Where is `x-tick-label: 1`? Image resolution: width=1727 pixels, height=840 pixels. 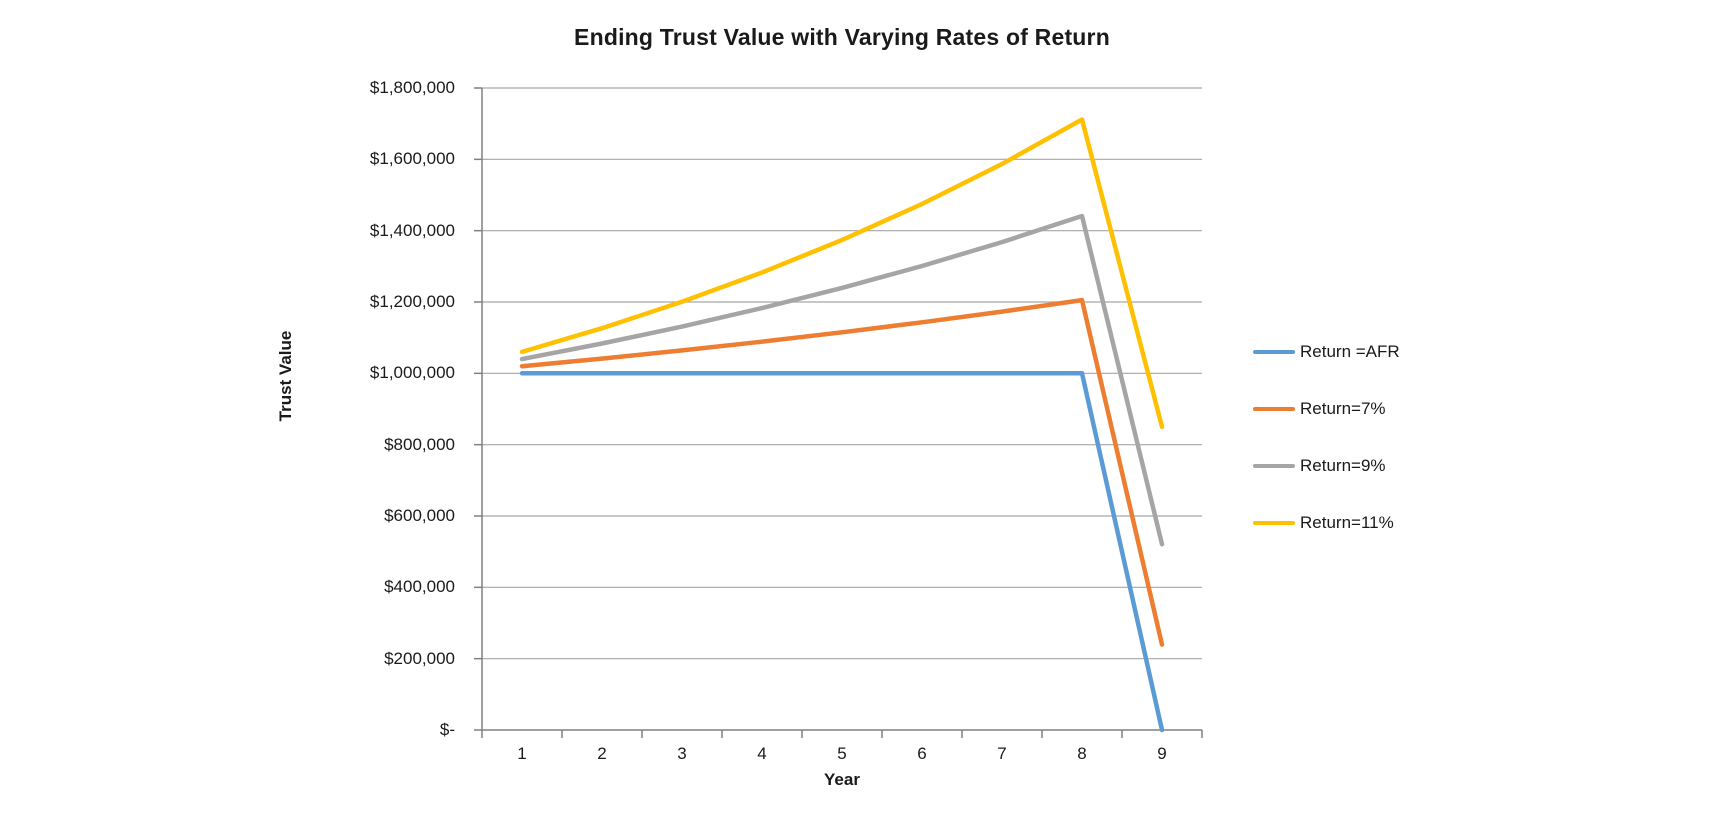 x-tick-label: 1 is located at coordinates (522, 753).